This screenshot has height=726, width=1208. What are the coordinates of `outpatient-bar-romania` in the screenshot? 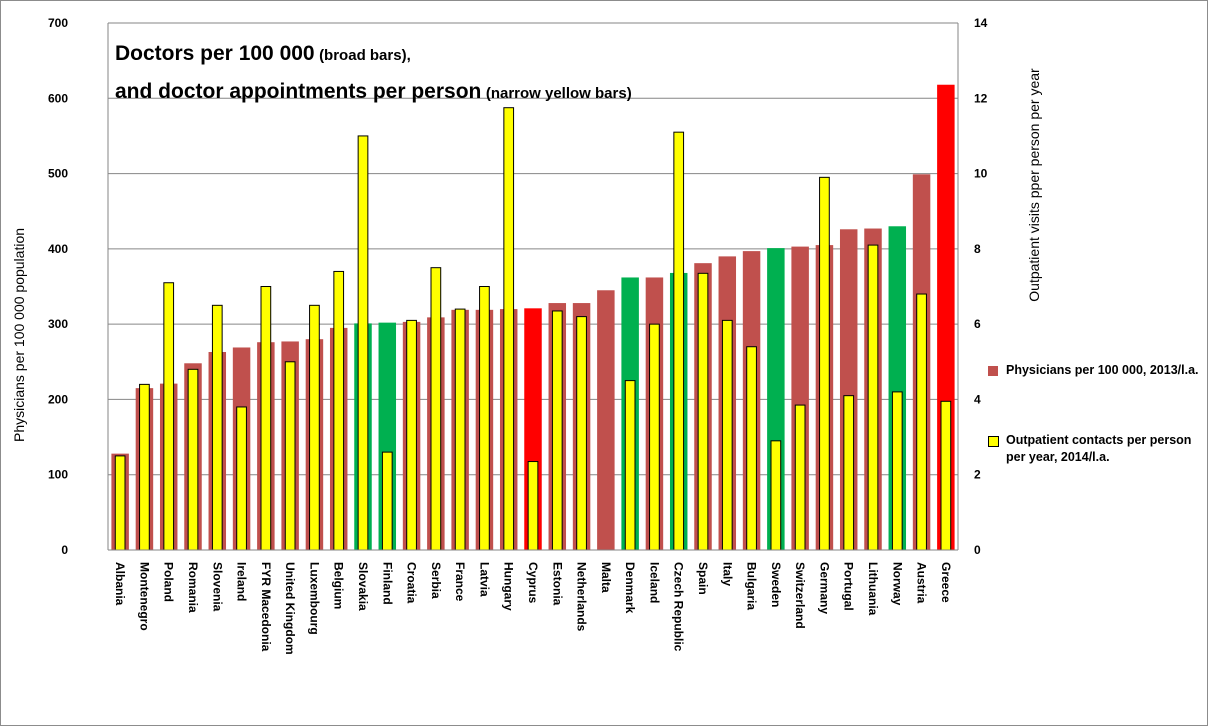 It's located at (193, 459).